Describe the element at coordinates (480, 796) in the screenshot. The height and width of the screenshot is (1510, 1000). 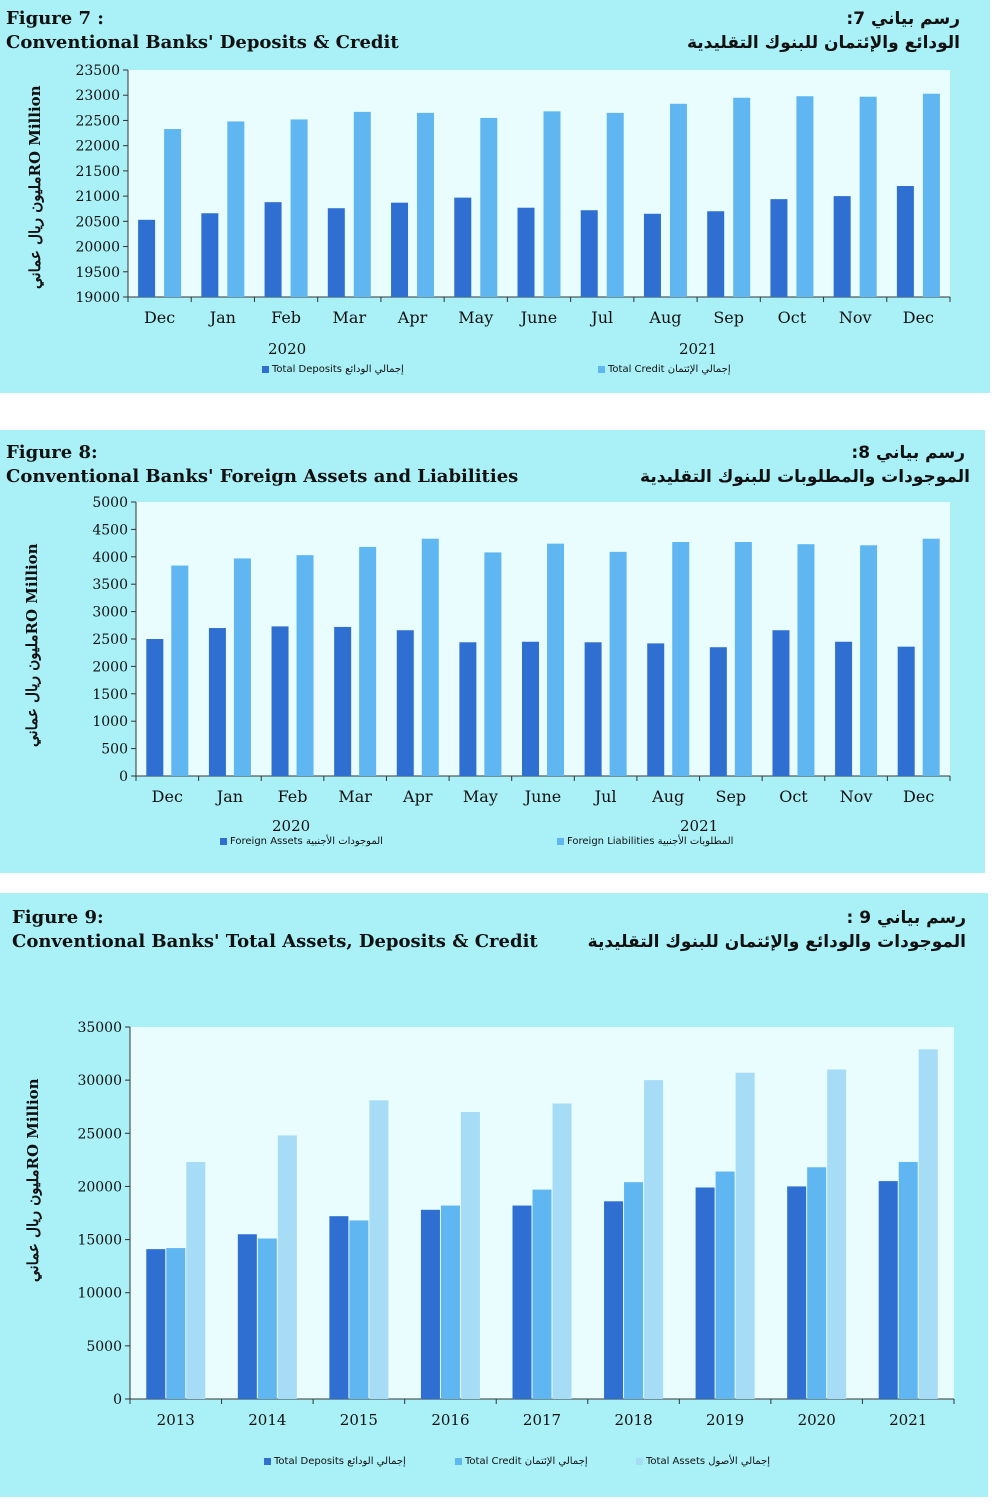
I see `x-tick-label: May` at that location.